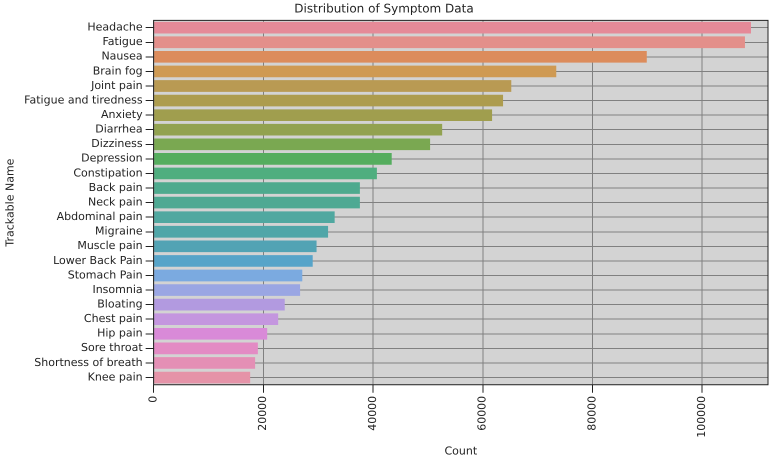 This screenshot has width=770, height=462. Describe the element at coordinates (117, 289) in the screenshot. I see `y-tick-label: Insomnia` at that location.